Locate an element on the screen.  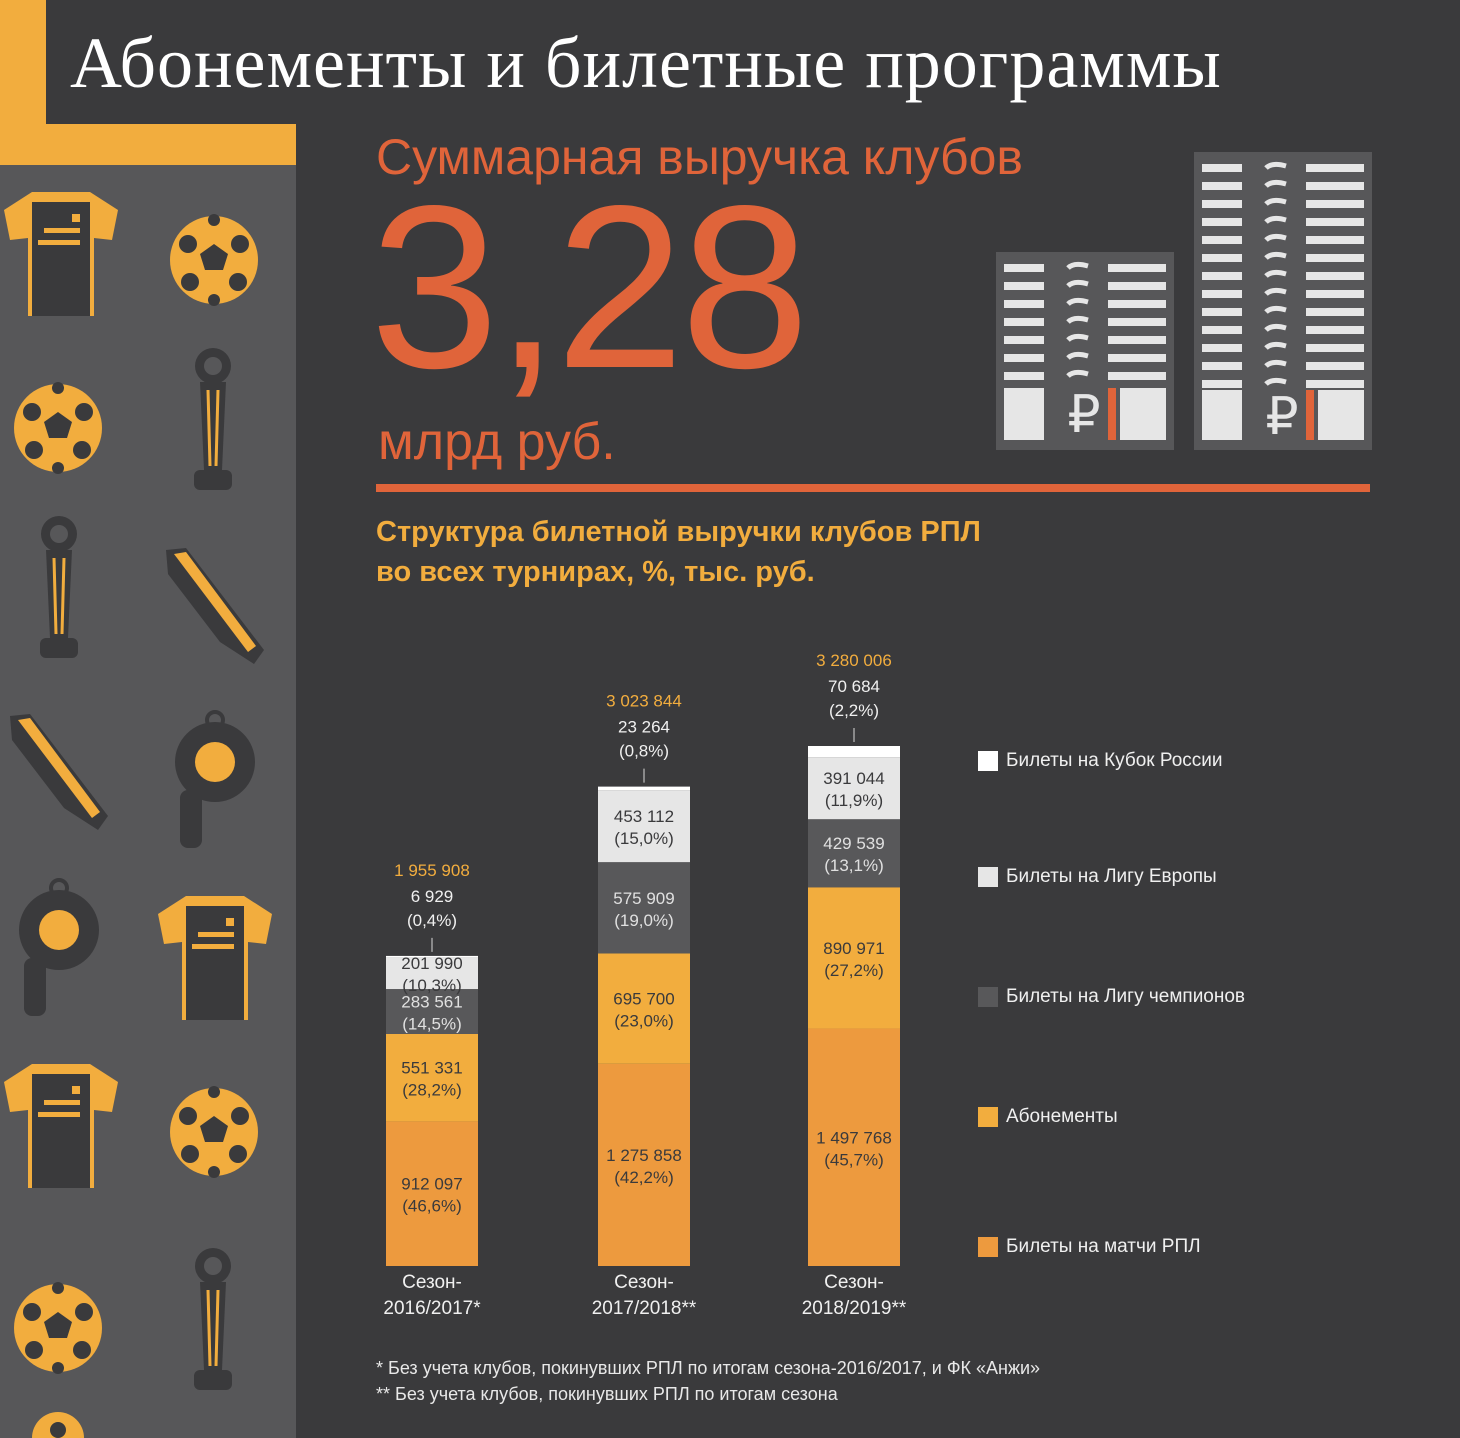
data-label: (23,0%) is located at coordinates (644, 1021).